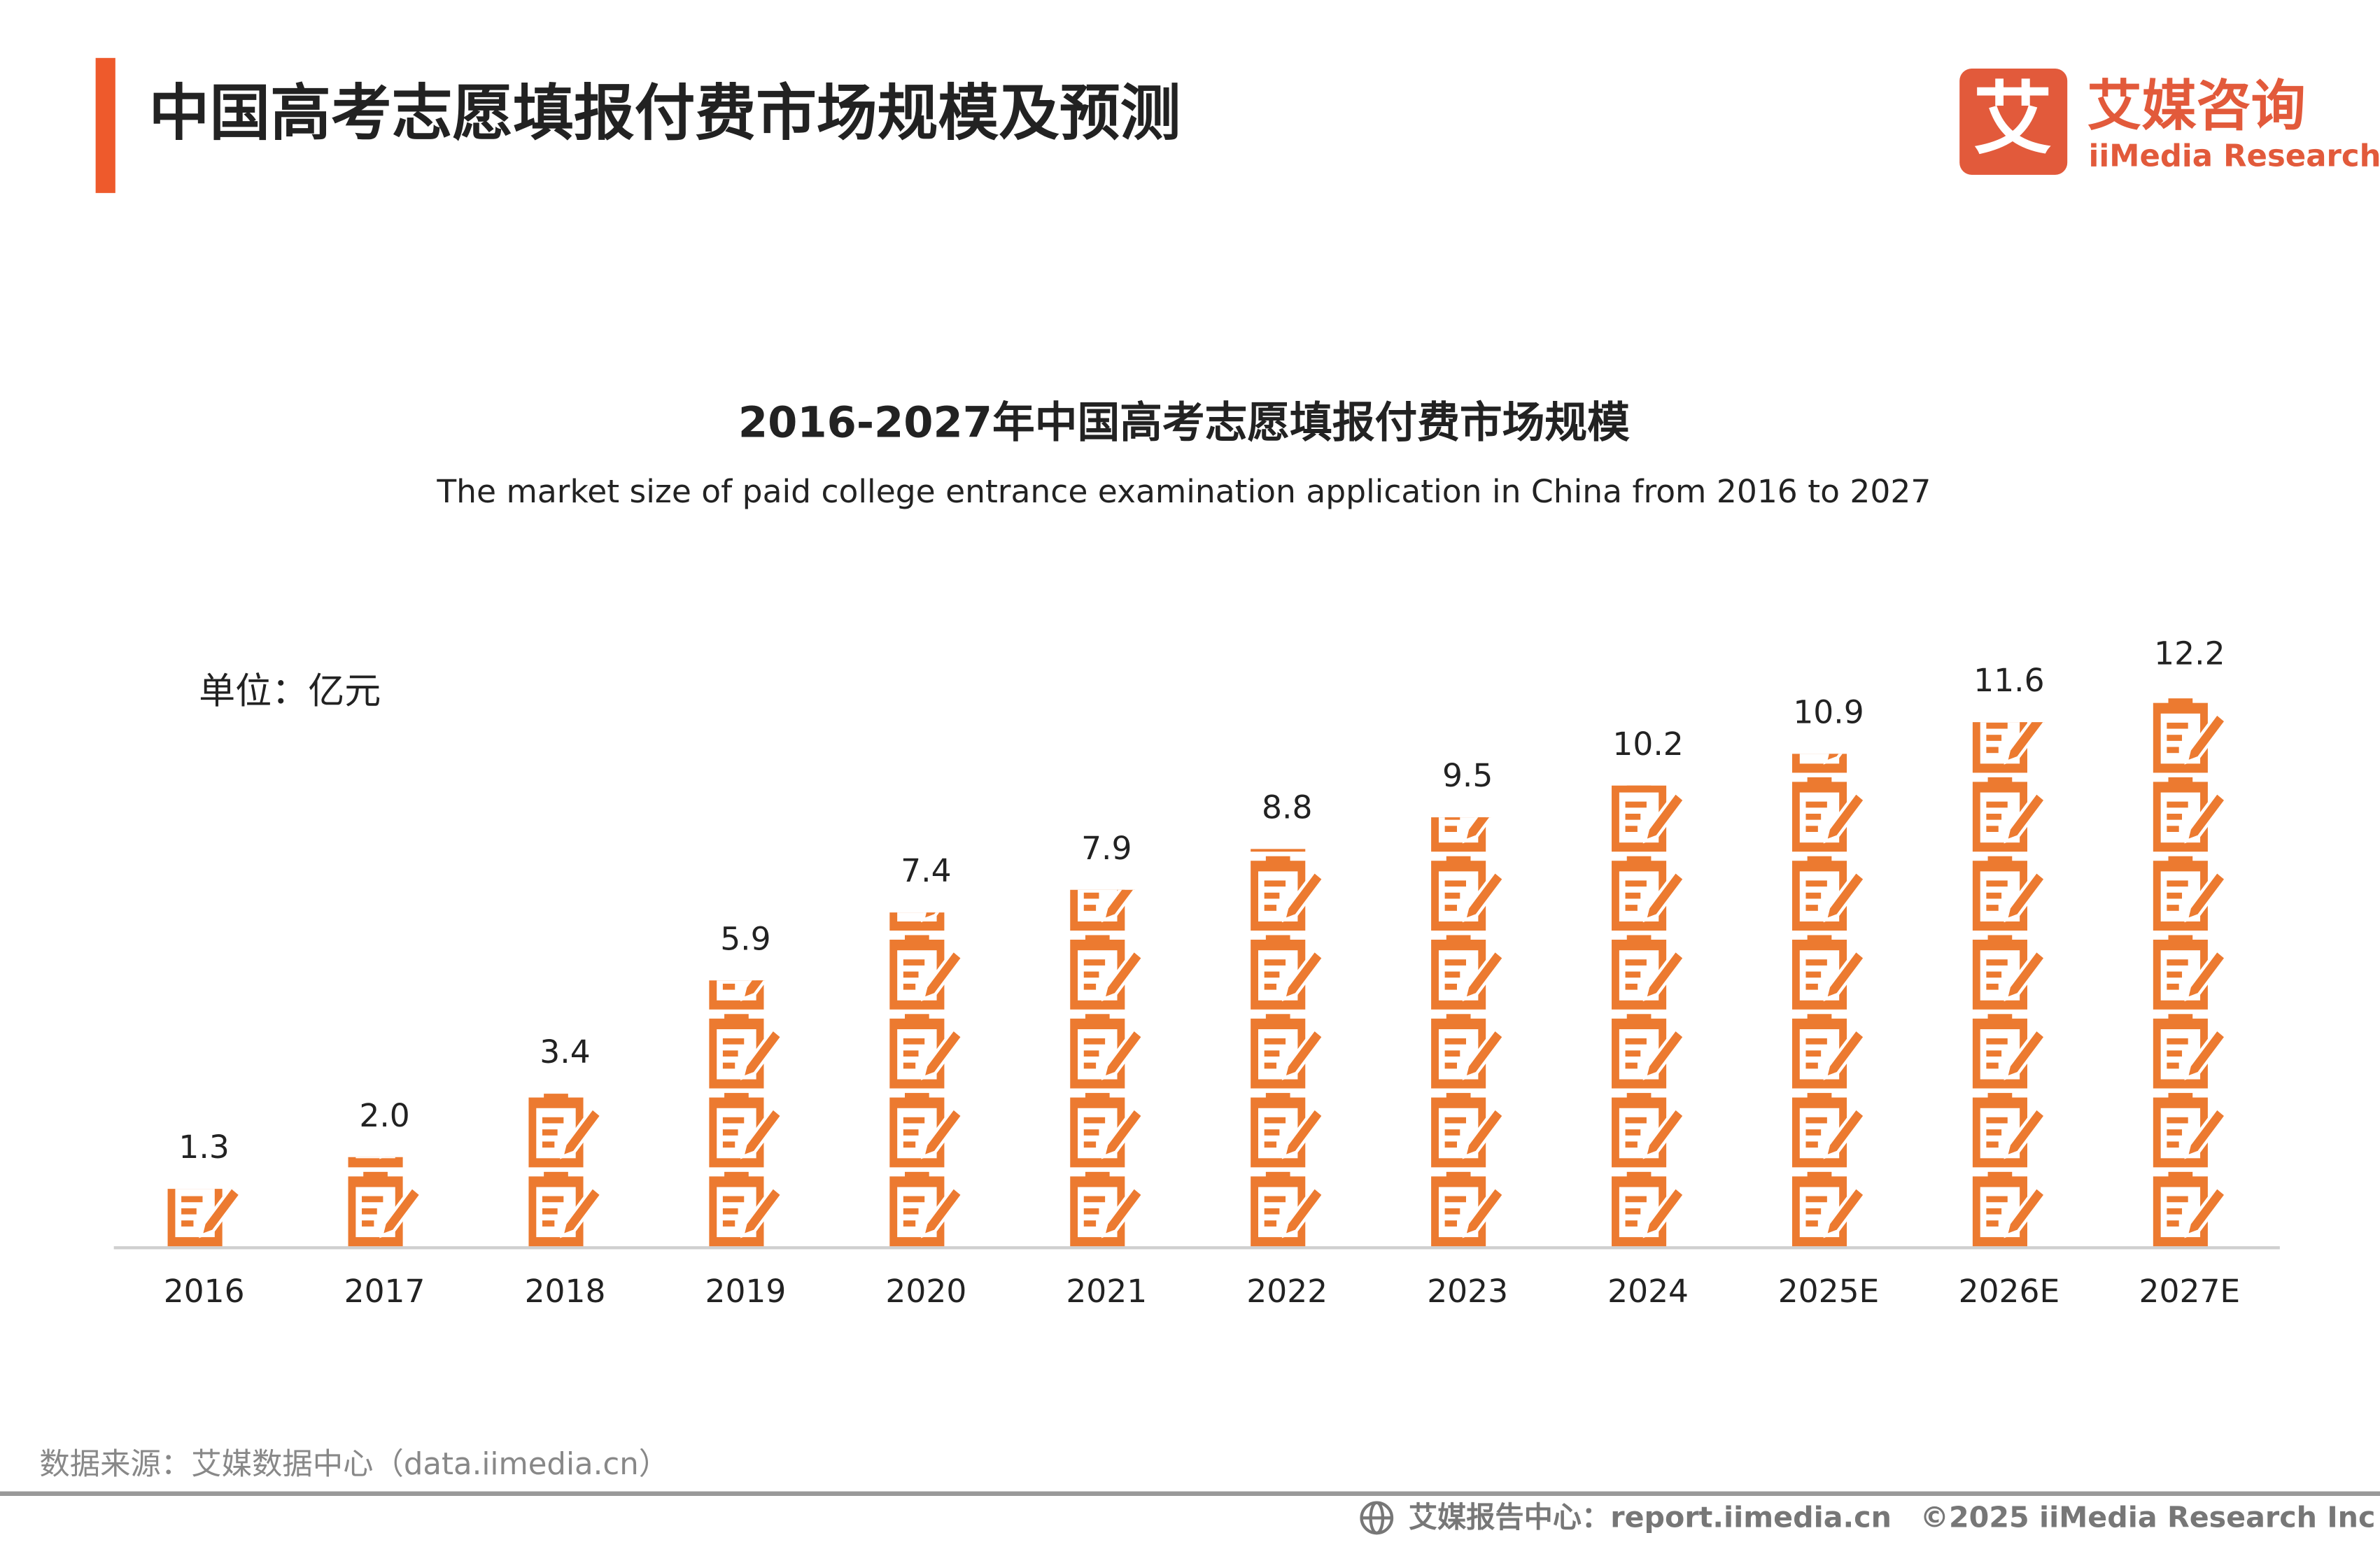 Image resolution: width=2380 pixels, height=1547 pixels. Describe the element at coordinates (745, 939) in the screenshot. I see `value-label: 5.9` at that location.